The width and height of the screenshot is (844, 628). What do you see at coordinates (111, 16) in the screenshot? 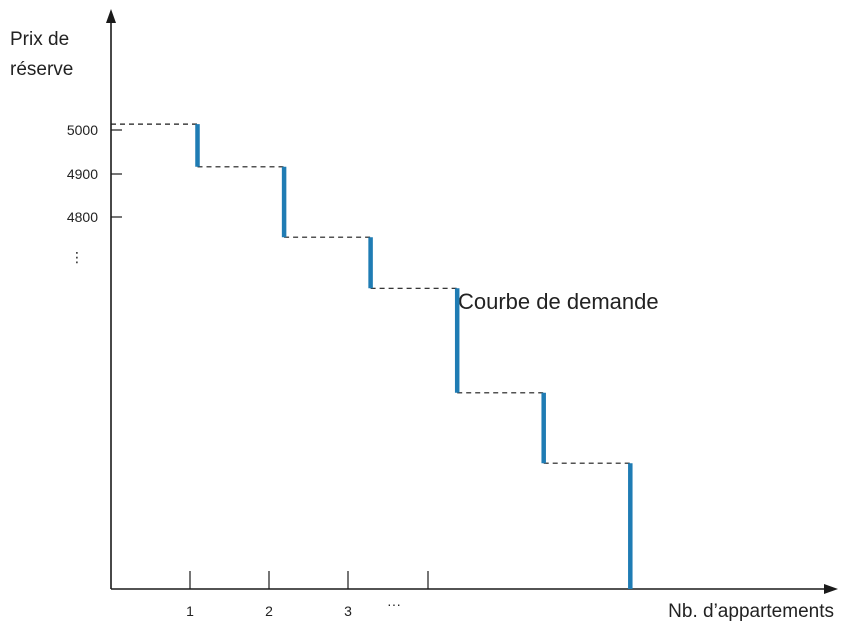
I see `y-axis-arrow-icon` at bounding box center [111, 16].